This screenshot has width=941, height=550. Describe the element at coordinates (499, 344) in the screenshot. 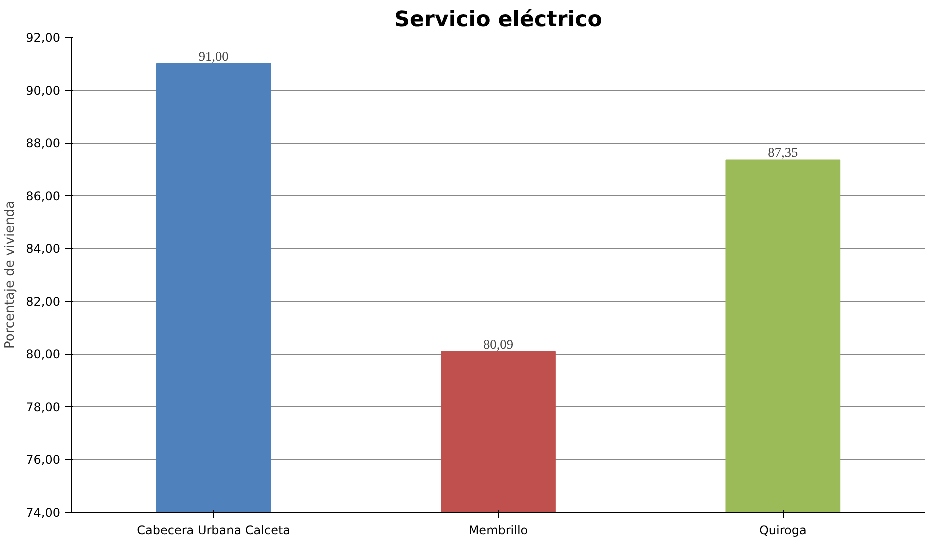

I see `data-label: 80,09` at that location.